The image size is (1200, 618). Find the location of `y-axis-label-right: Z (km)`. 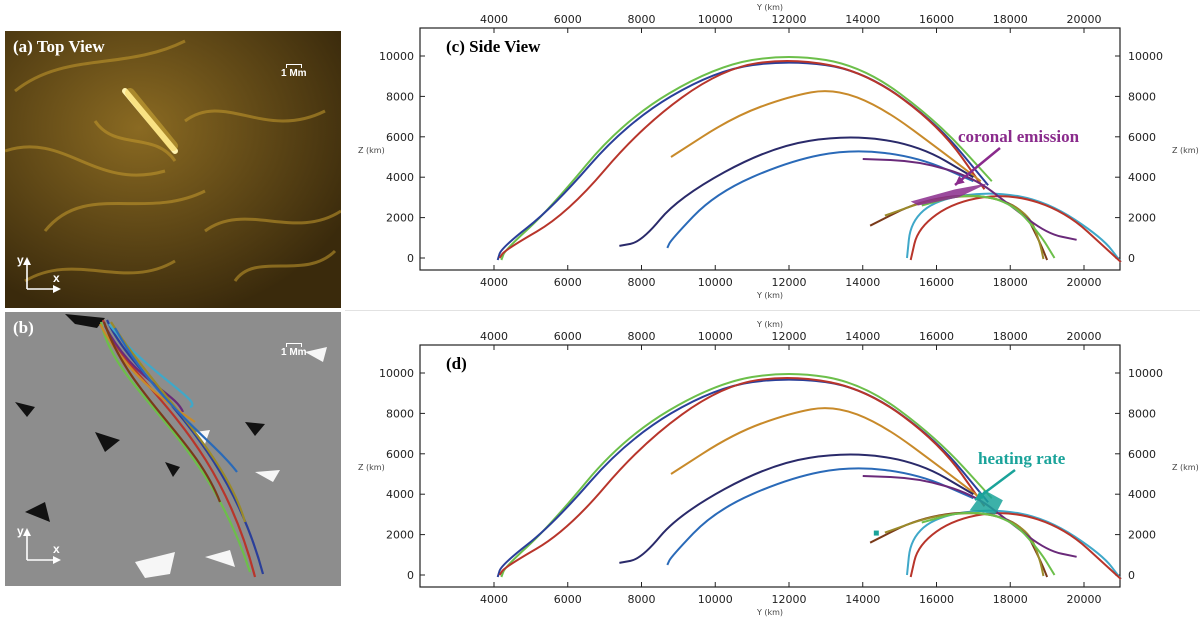

y-axis-label-right: Z (km) is located at coordinates (1185, 467).